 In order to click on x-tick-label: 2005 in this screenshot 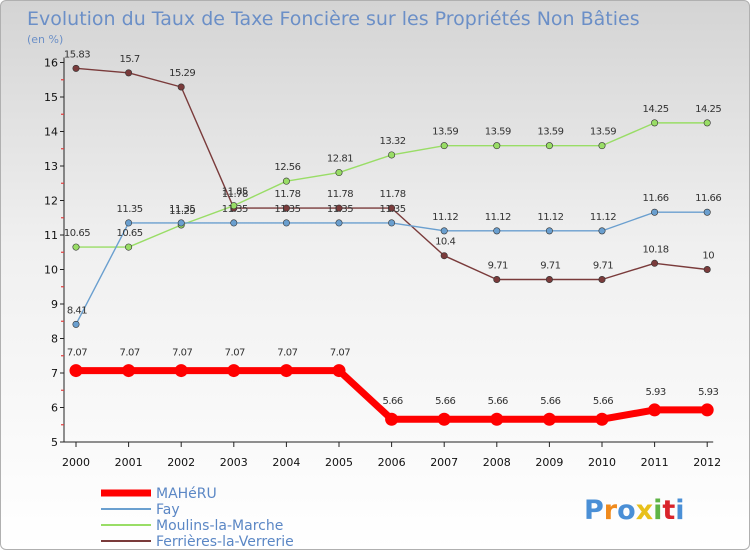, I will do `click(339, 462)`.